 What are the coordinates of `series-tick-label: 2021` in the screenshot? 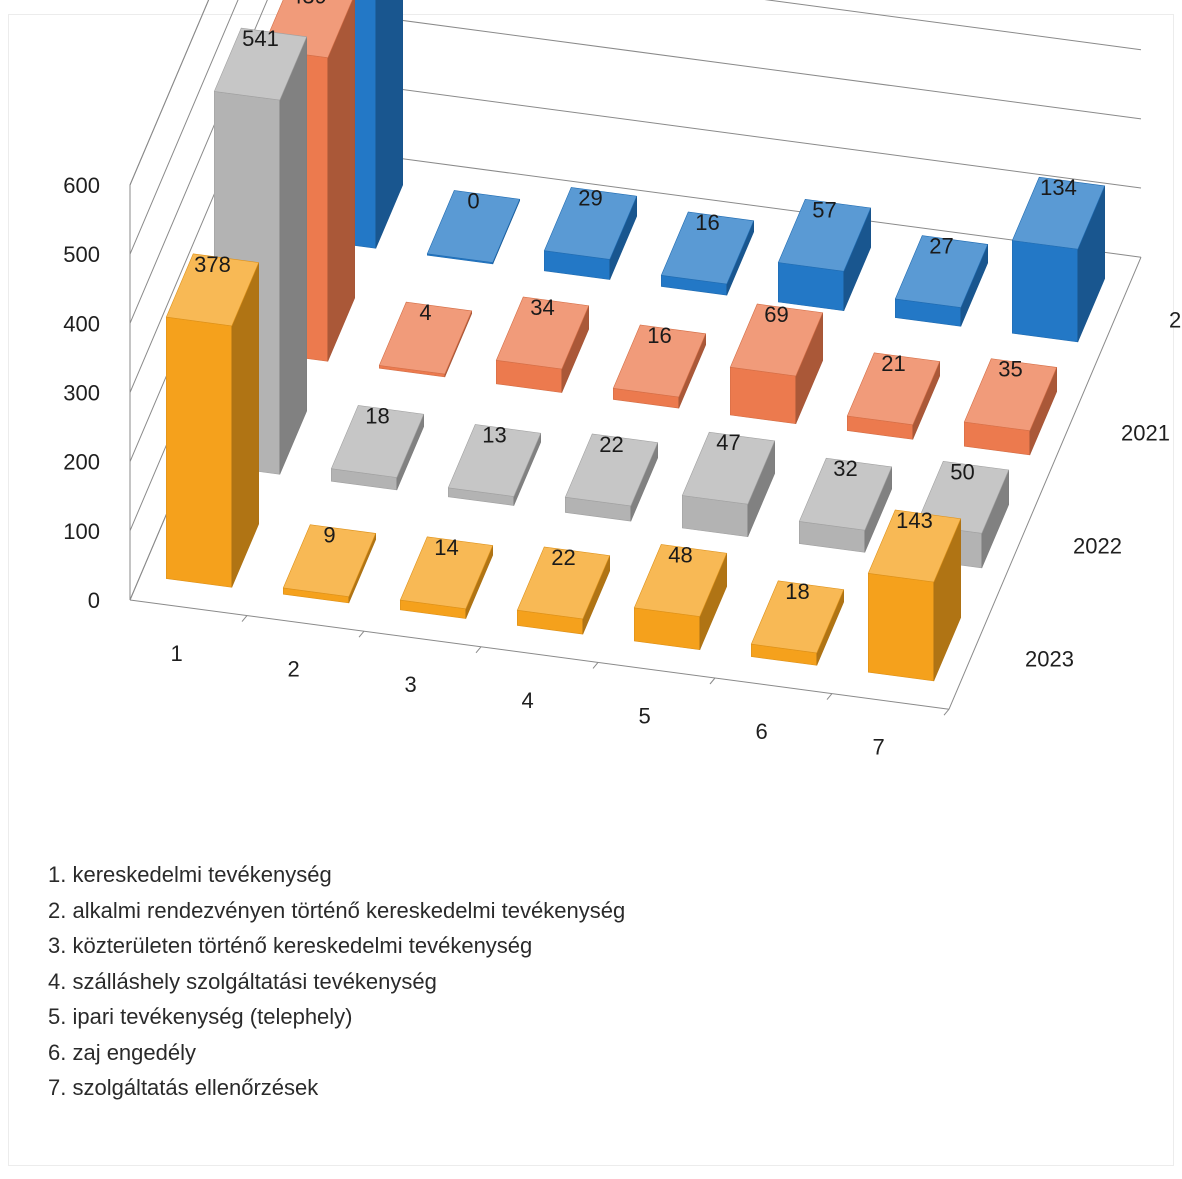 It's located at (1145, 433).